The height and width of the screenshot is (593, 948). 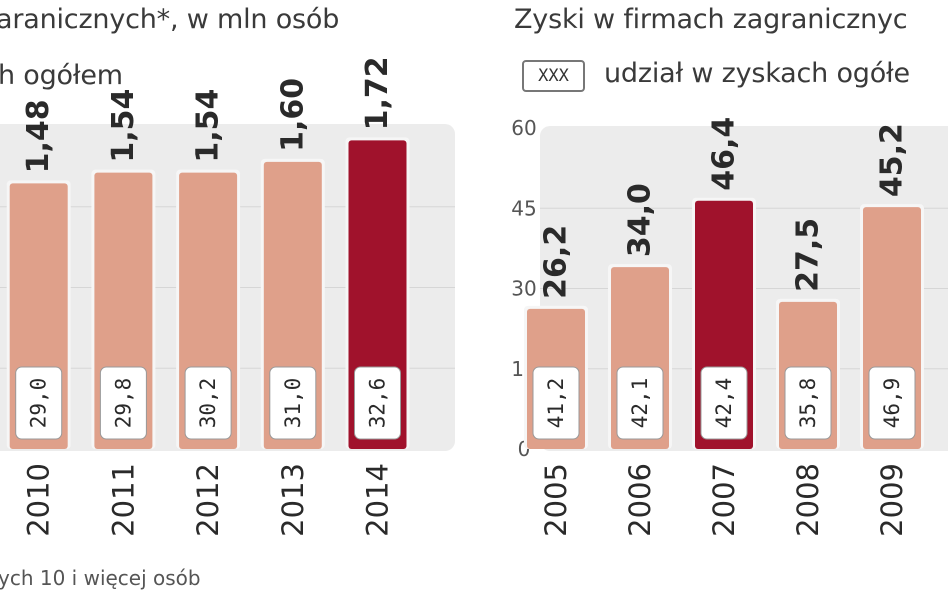 I want to click on share-box-label: 31,0, so click(x=293, y=403).